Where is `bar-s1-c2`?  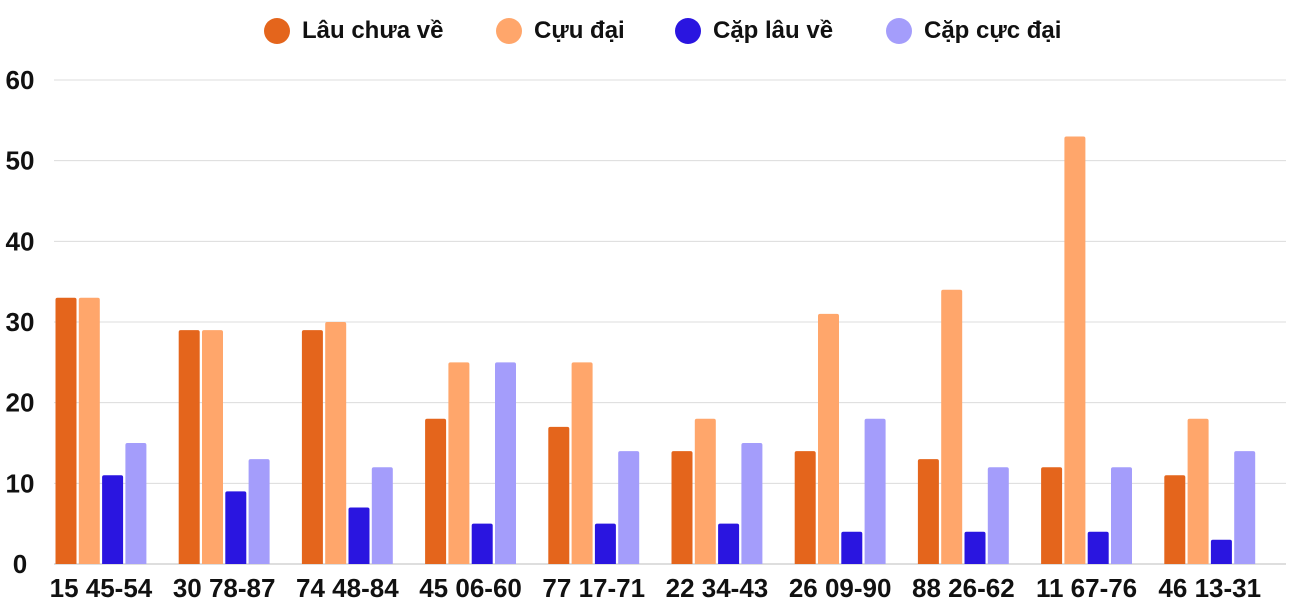 bar-s1-c2 is located at coordinates (336, 443).